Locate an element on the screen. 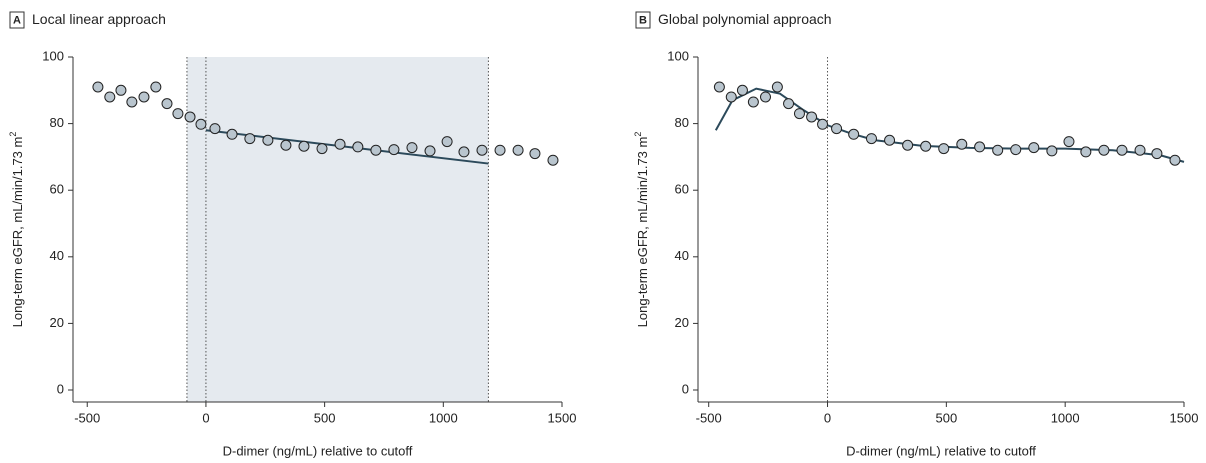  panel-badge: A is located at coordinates (17, 20).